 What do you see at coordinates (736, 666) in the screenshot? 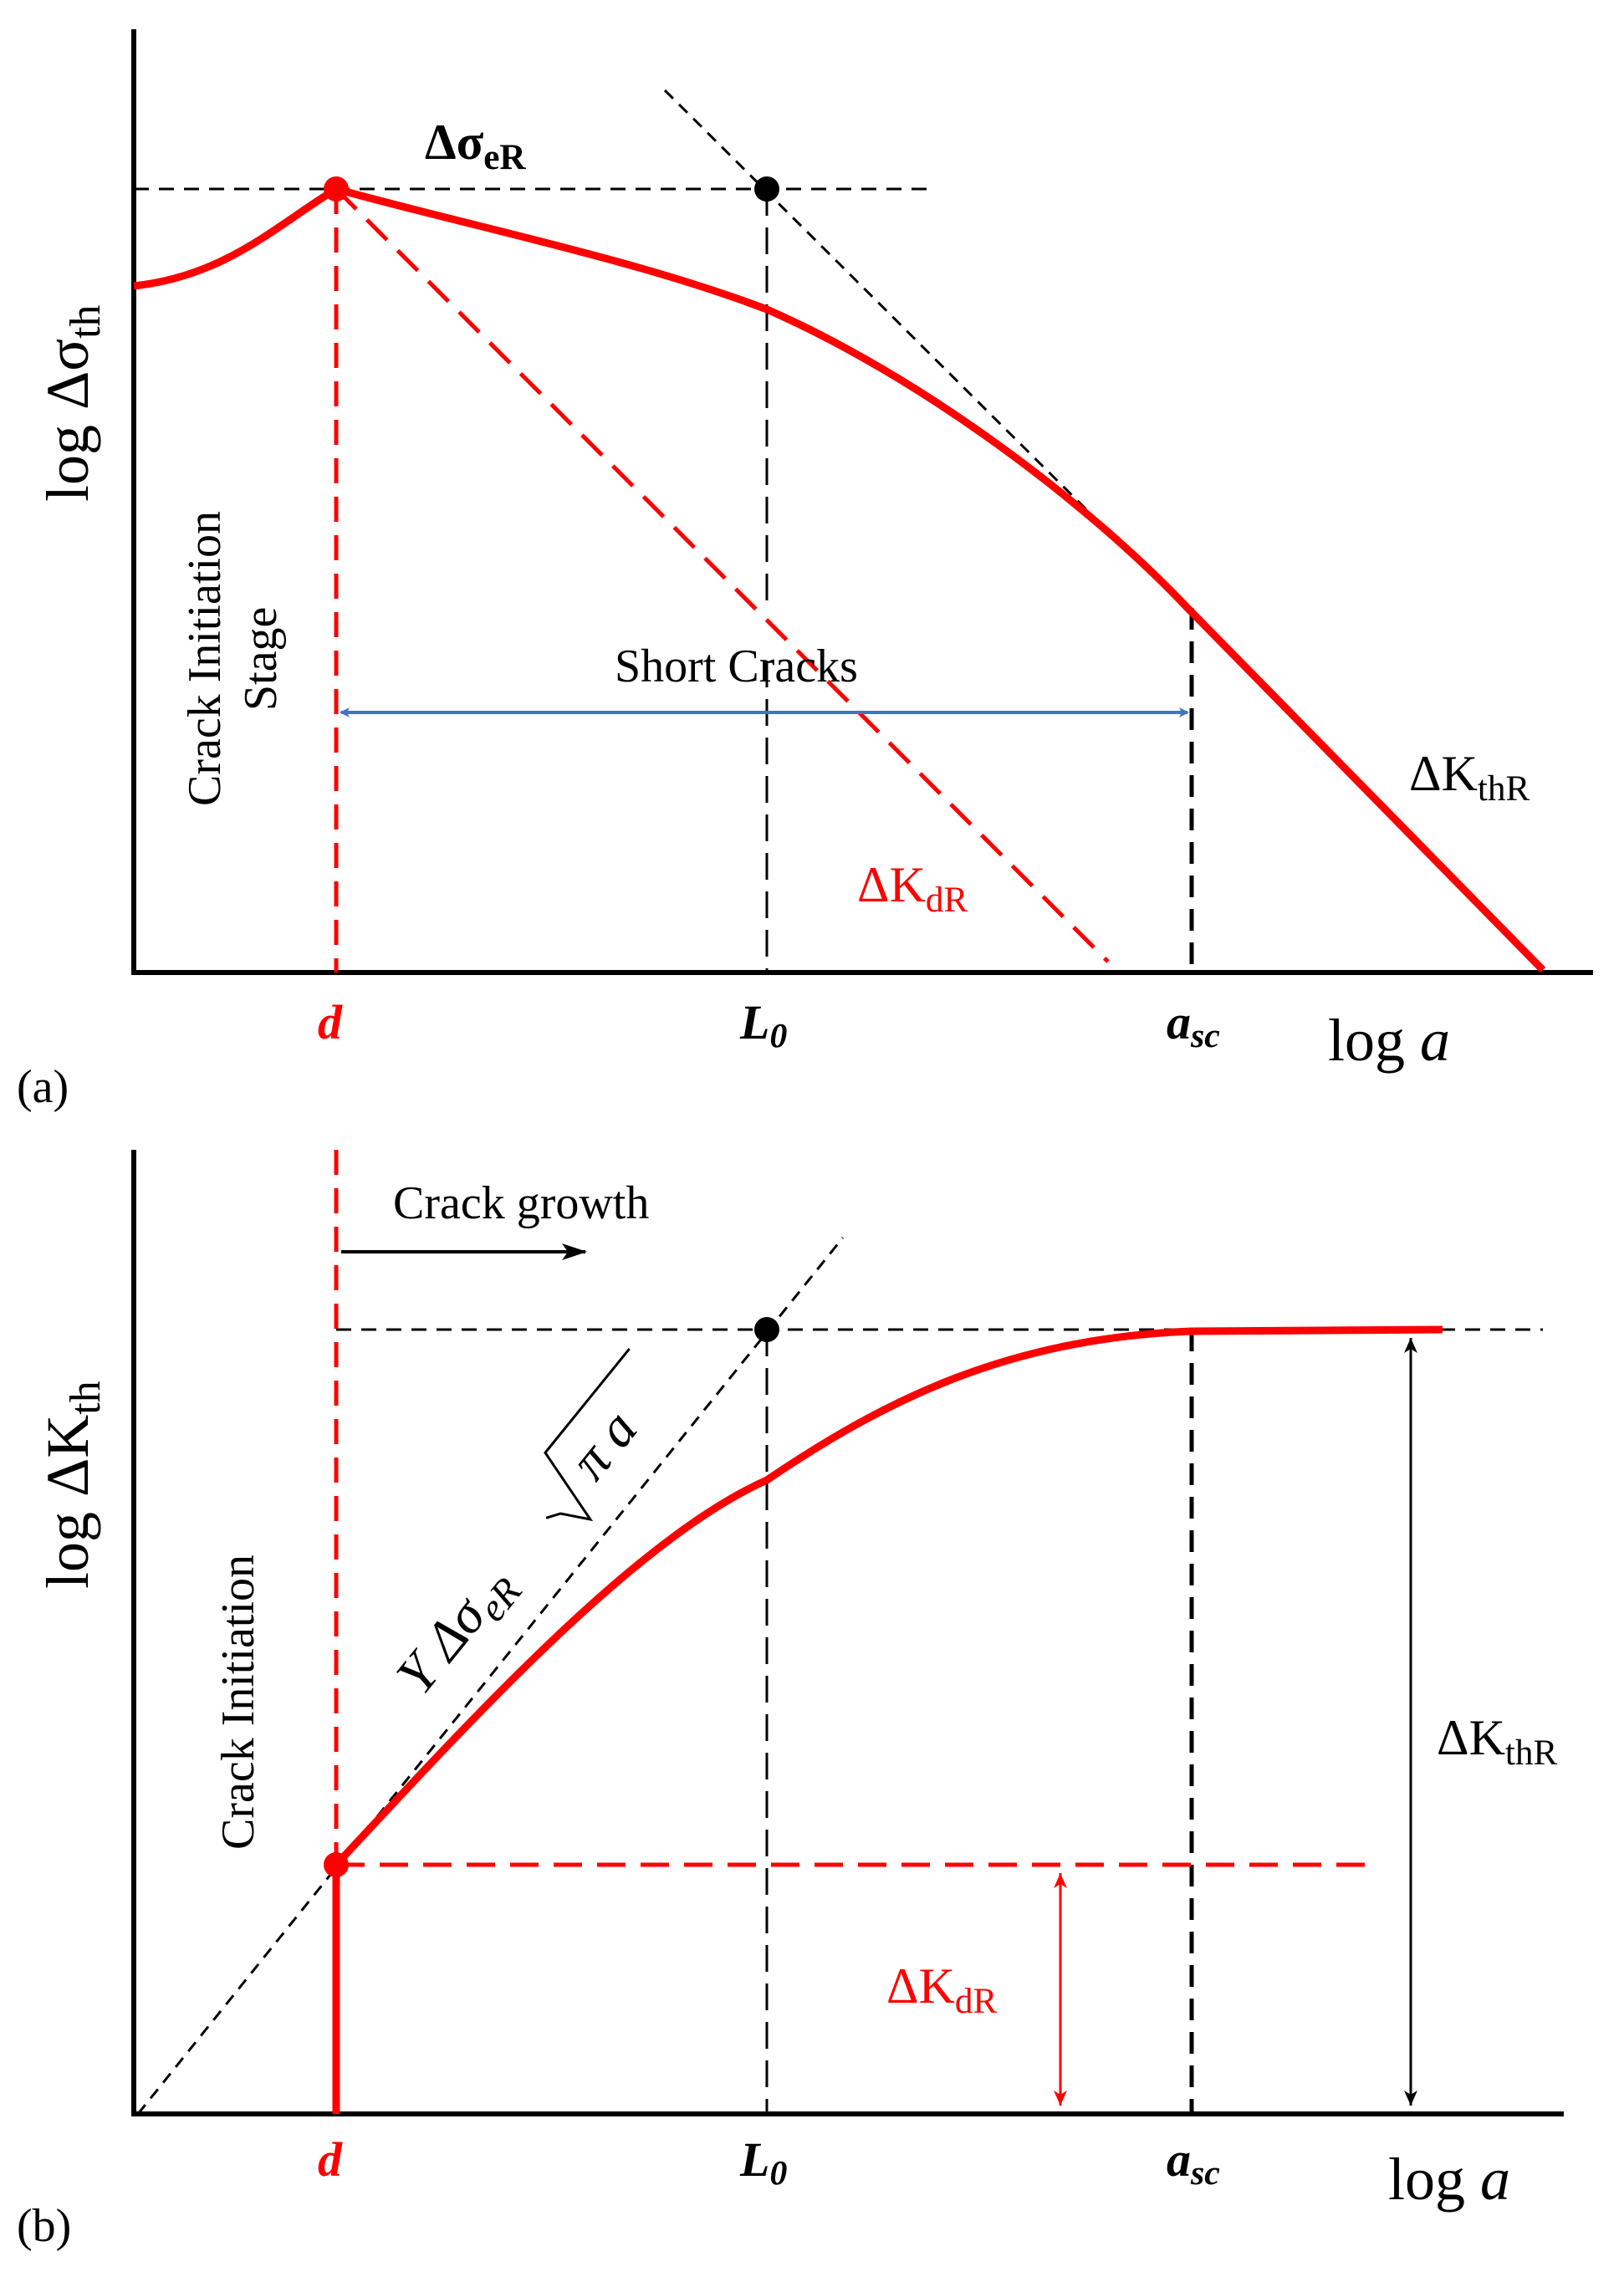
I see `panel-a-short-cracks-label: Short Cracks` at bounding box center [736, 666].